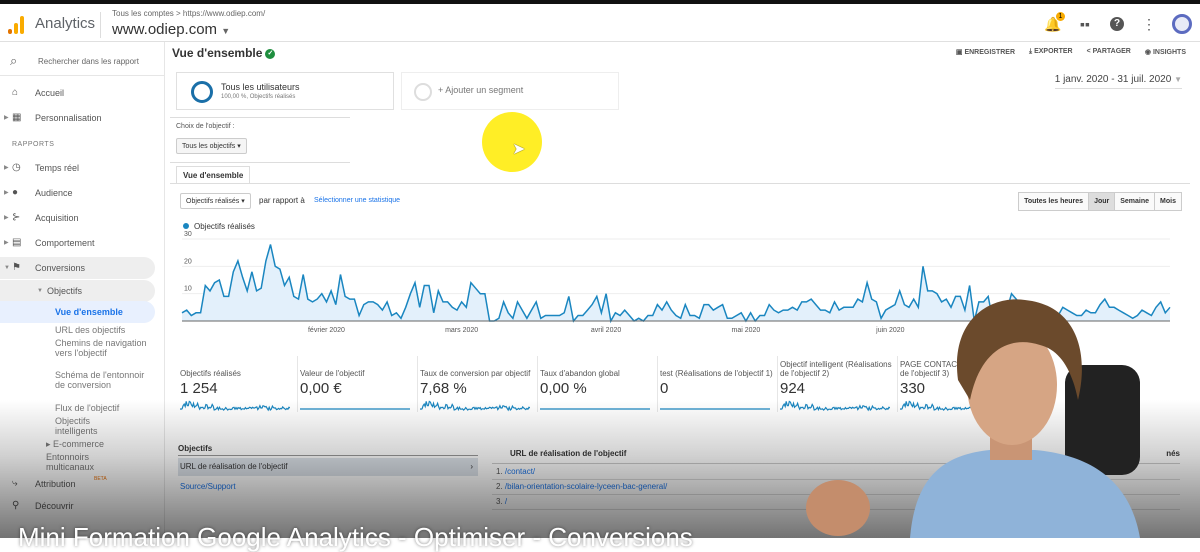 The height and width of the screenshot is (552, 1200). What do you see at coordinates (215, 201) in the screenshot?
I see `metric-select: Objectifs réalisés ▾` at bounding box center [215, 201].